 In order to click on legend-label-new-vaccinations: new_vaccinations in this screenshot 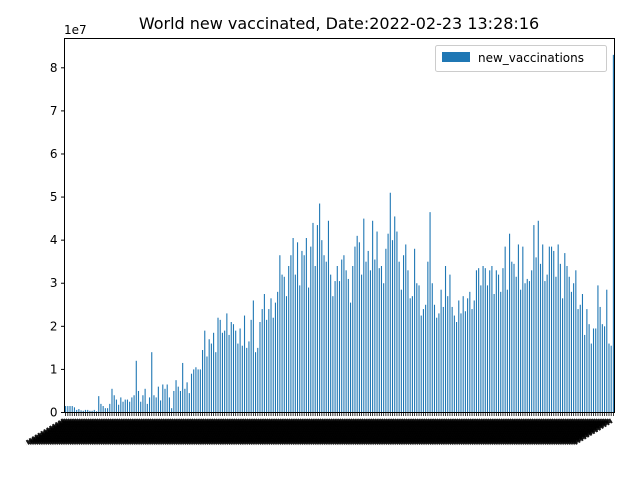, I will do `click(531, 58)`.